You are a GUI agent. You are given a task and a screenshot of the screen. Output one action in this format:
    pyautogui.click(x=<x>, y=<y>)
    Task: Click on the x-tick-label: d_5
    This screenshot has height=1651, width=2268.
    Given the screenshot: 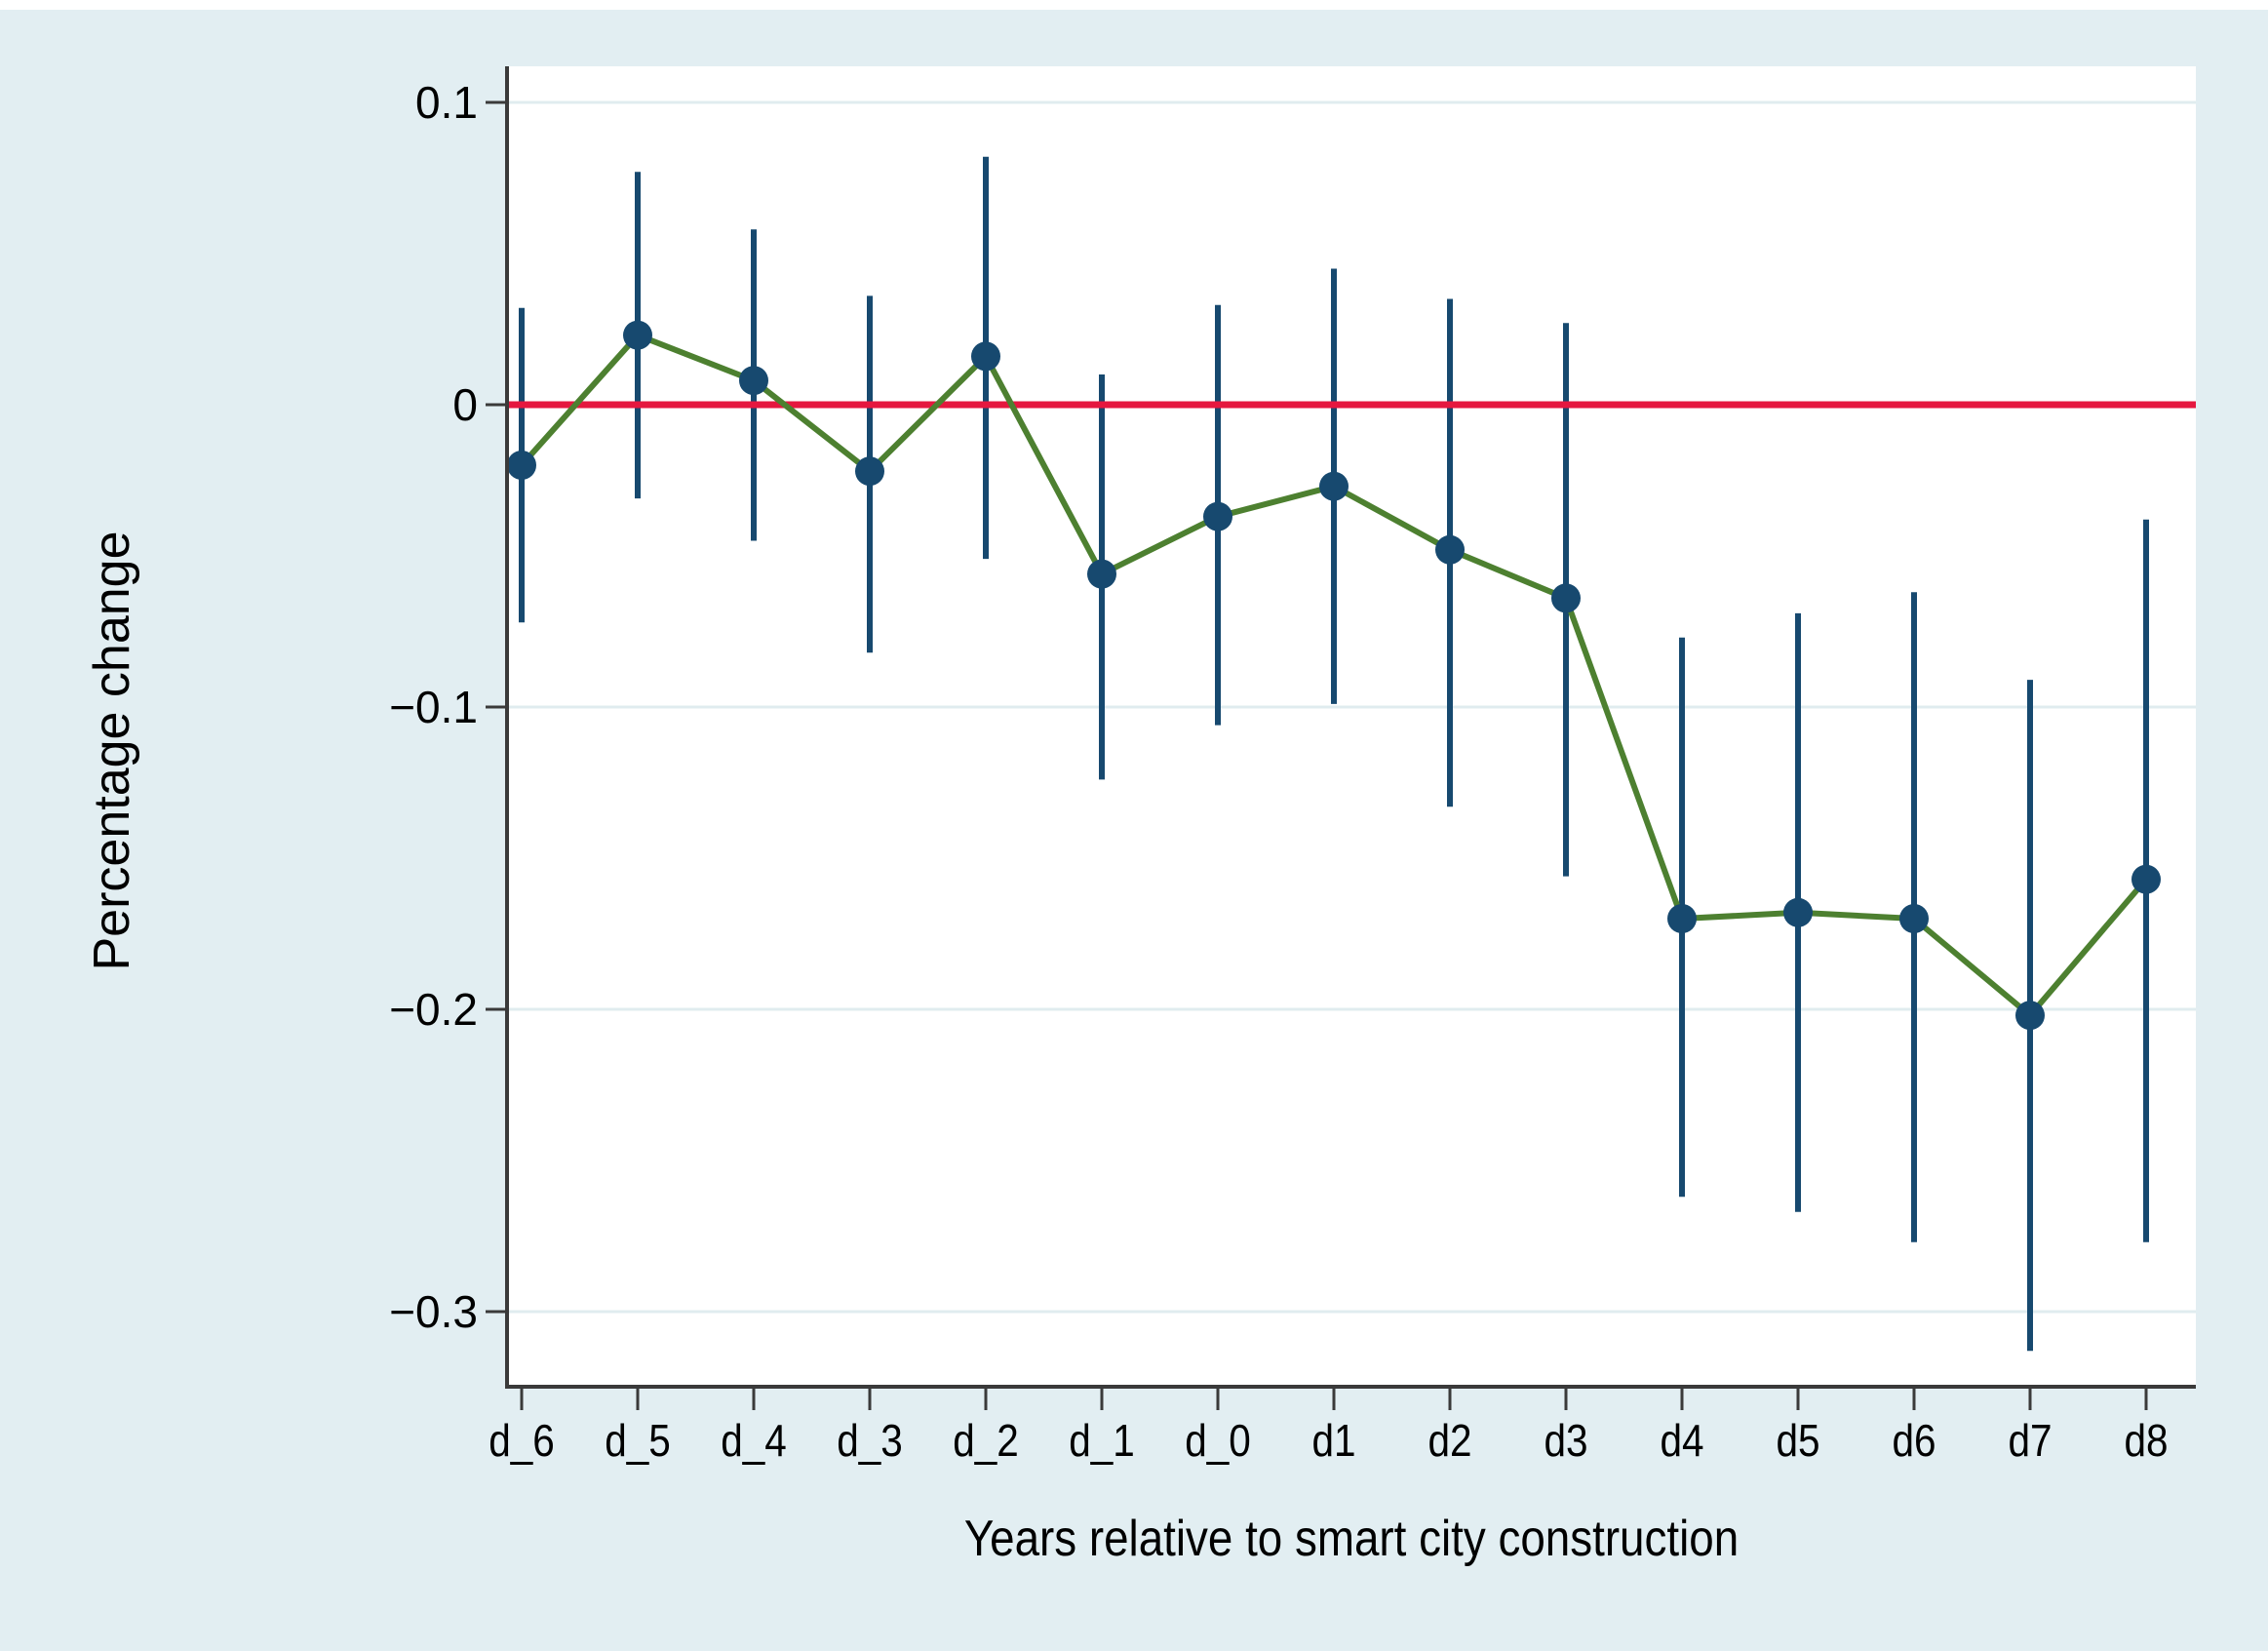 What is the action you would take?
    pyautogui.click(x=638, y=1441)
    